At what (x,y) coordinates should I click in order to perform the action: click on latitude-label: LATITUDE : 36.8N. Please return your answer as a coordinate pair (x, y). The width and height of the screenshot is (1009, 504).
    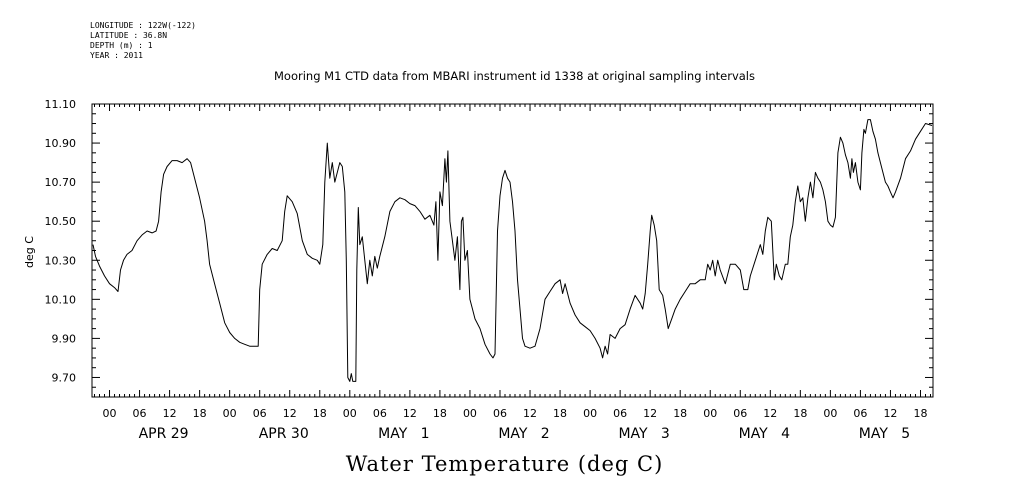
    Looking at the image, I should click on (129, 35).